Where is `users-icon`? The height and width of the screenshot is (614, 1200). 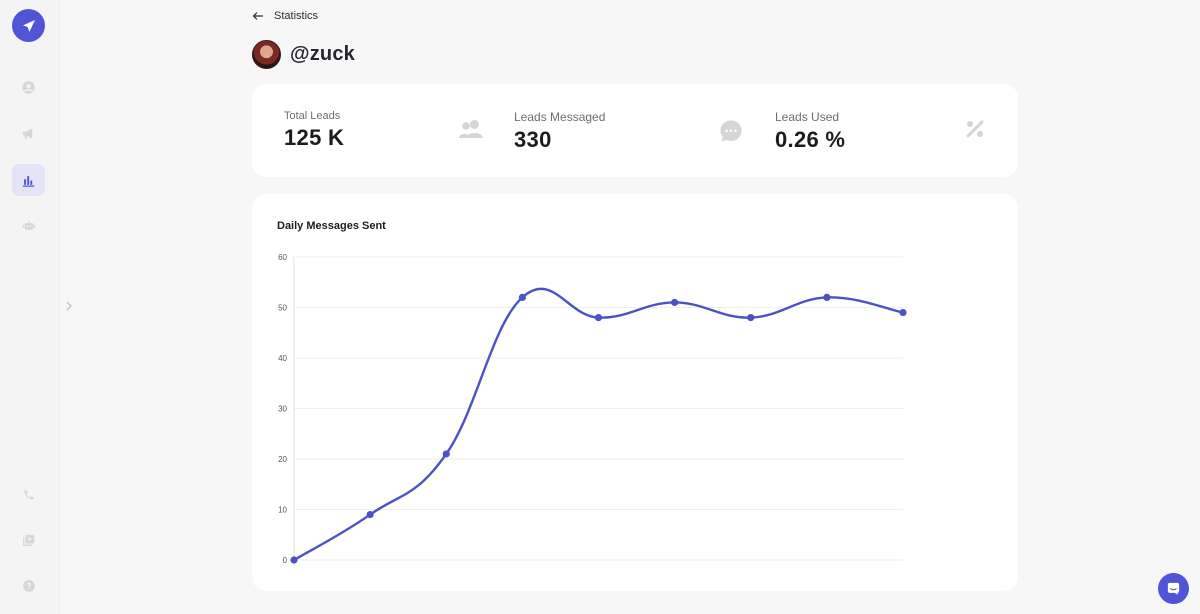 users-icon is located at coordinates (471, 129).